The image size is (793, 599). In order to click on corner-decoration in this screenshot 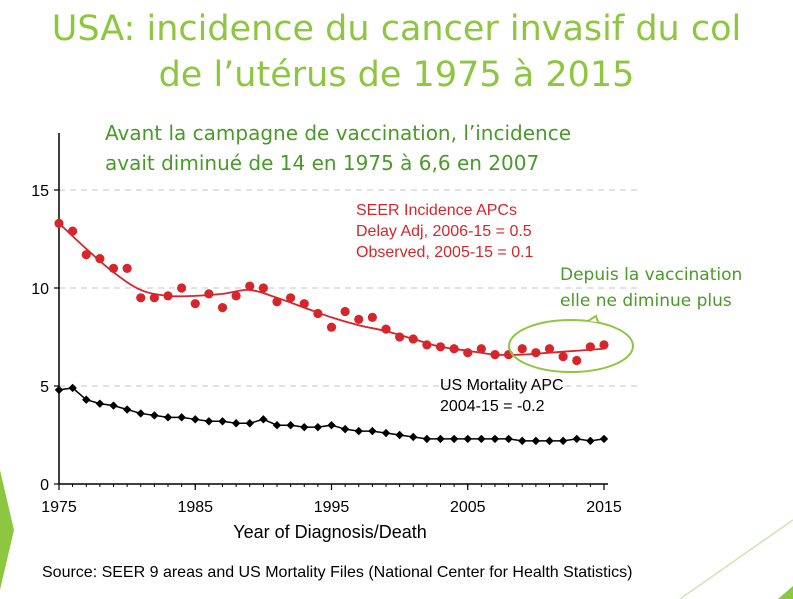, I will do `click(736, 559)`.